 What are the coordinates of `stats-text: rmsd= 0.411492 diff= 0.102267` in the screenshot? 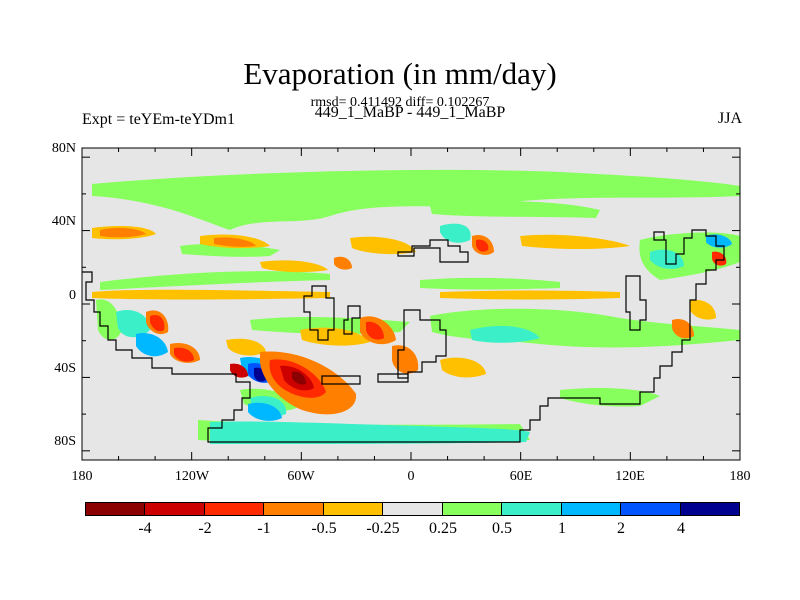 It's located at (400, 102).